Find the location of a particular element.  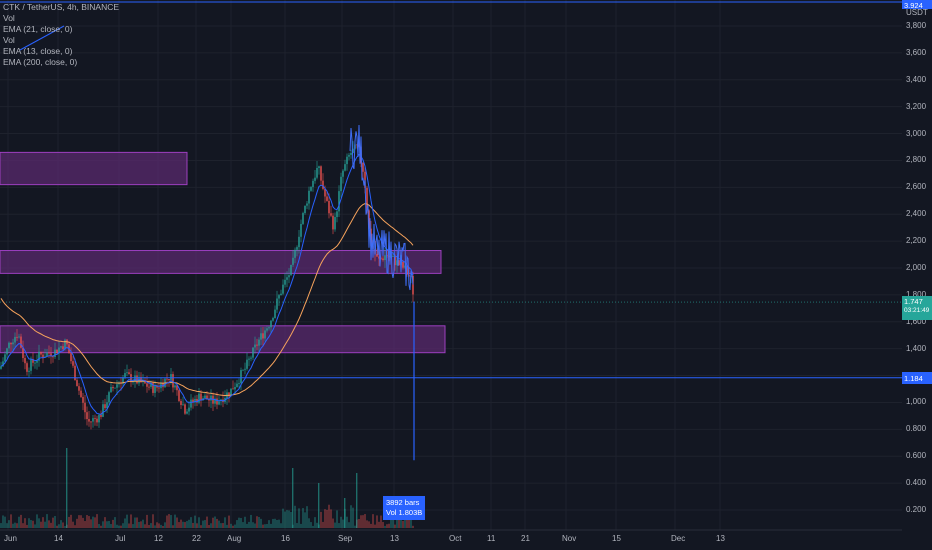

legend-ema21: EMA (21, close, 0) is located at coordinates (38, 29).